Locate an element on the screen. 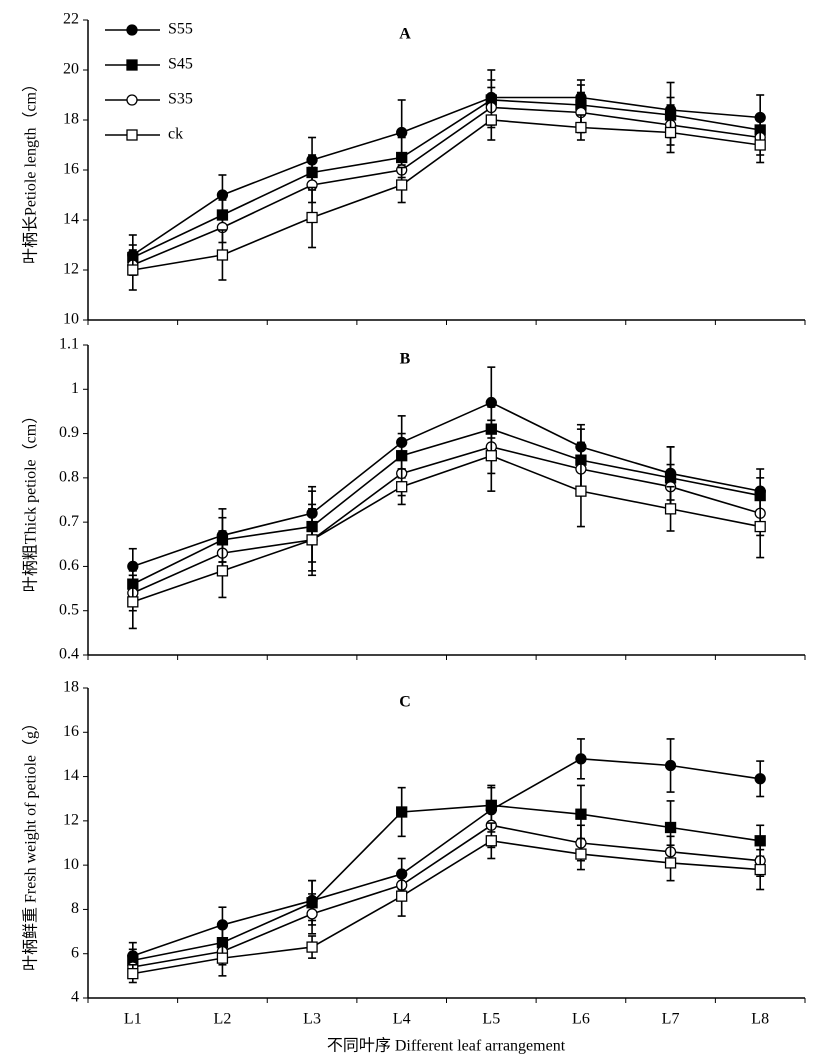 This screenshot has width=827, height=1063. y-tick-label: 22 is located at coordinates (71, 19).